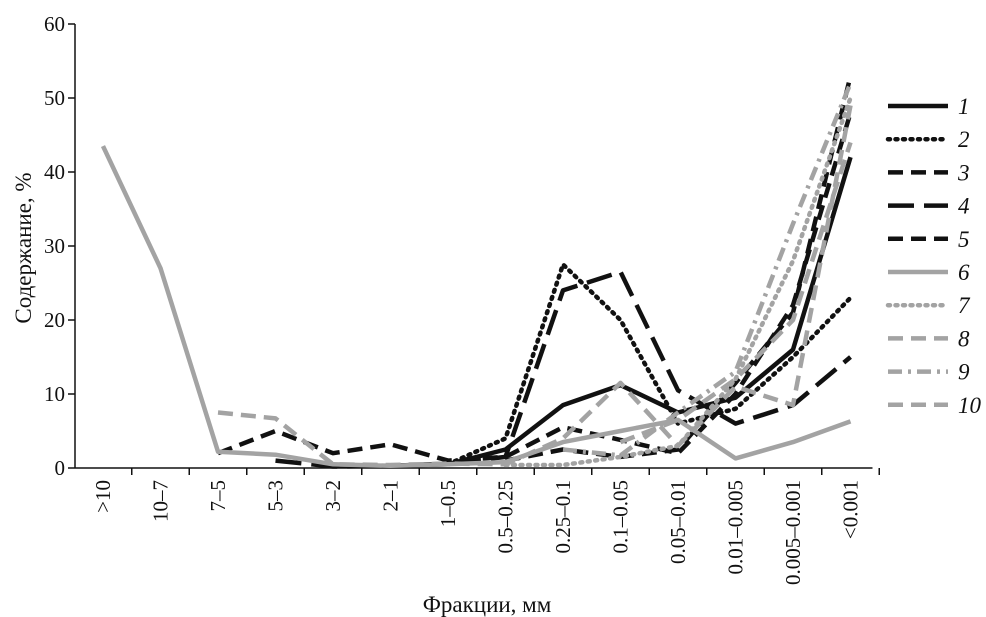 The height and width of the screenshot is (617, 986). What do you see at coordinates (963, 172) in the screenshot?
I see `legend-label-3: 3` at bounding box center [963, 172].